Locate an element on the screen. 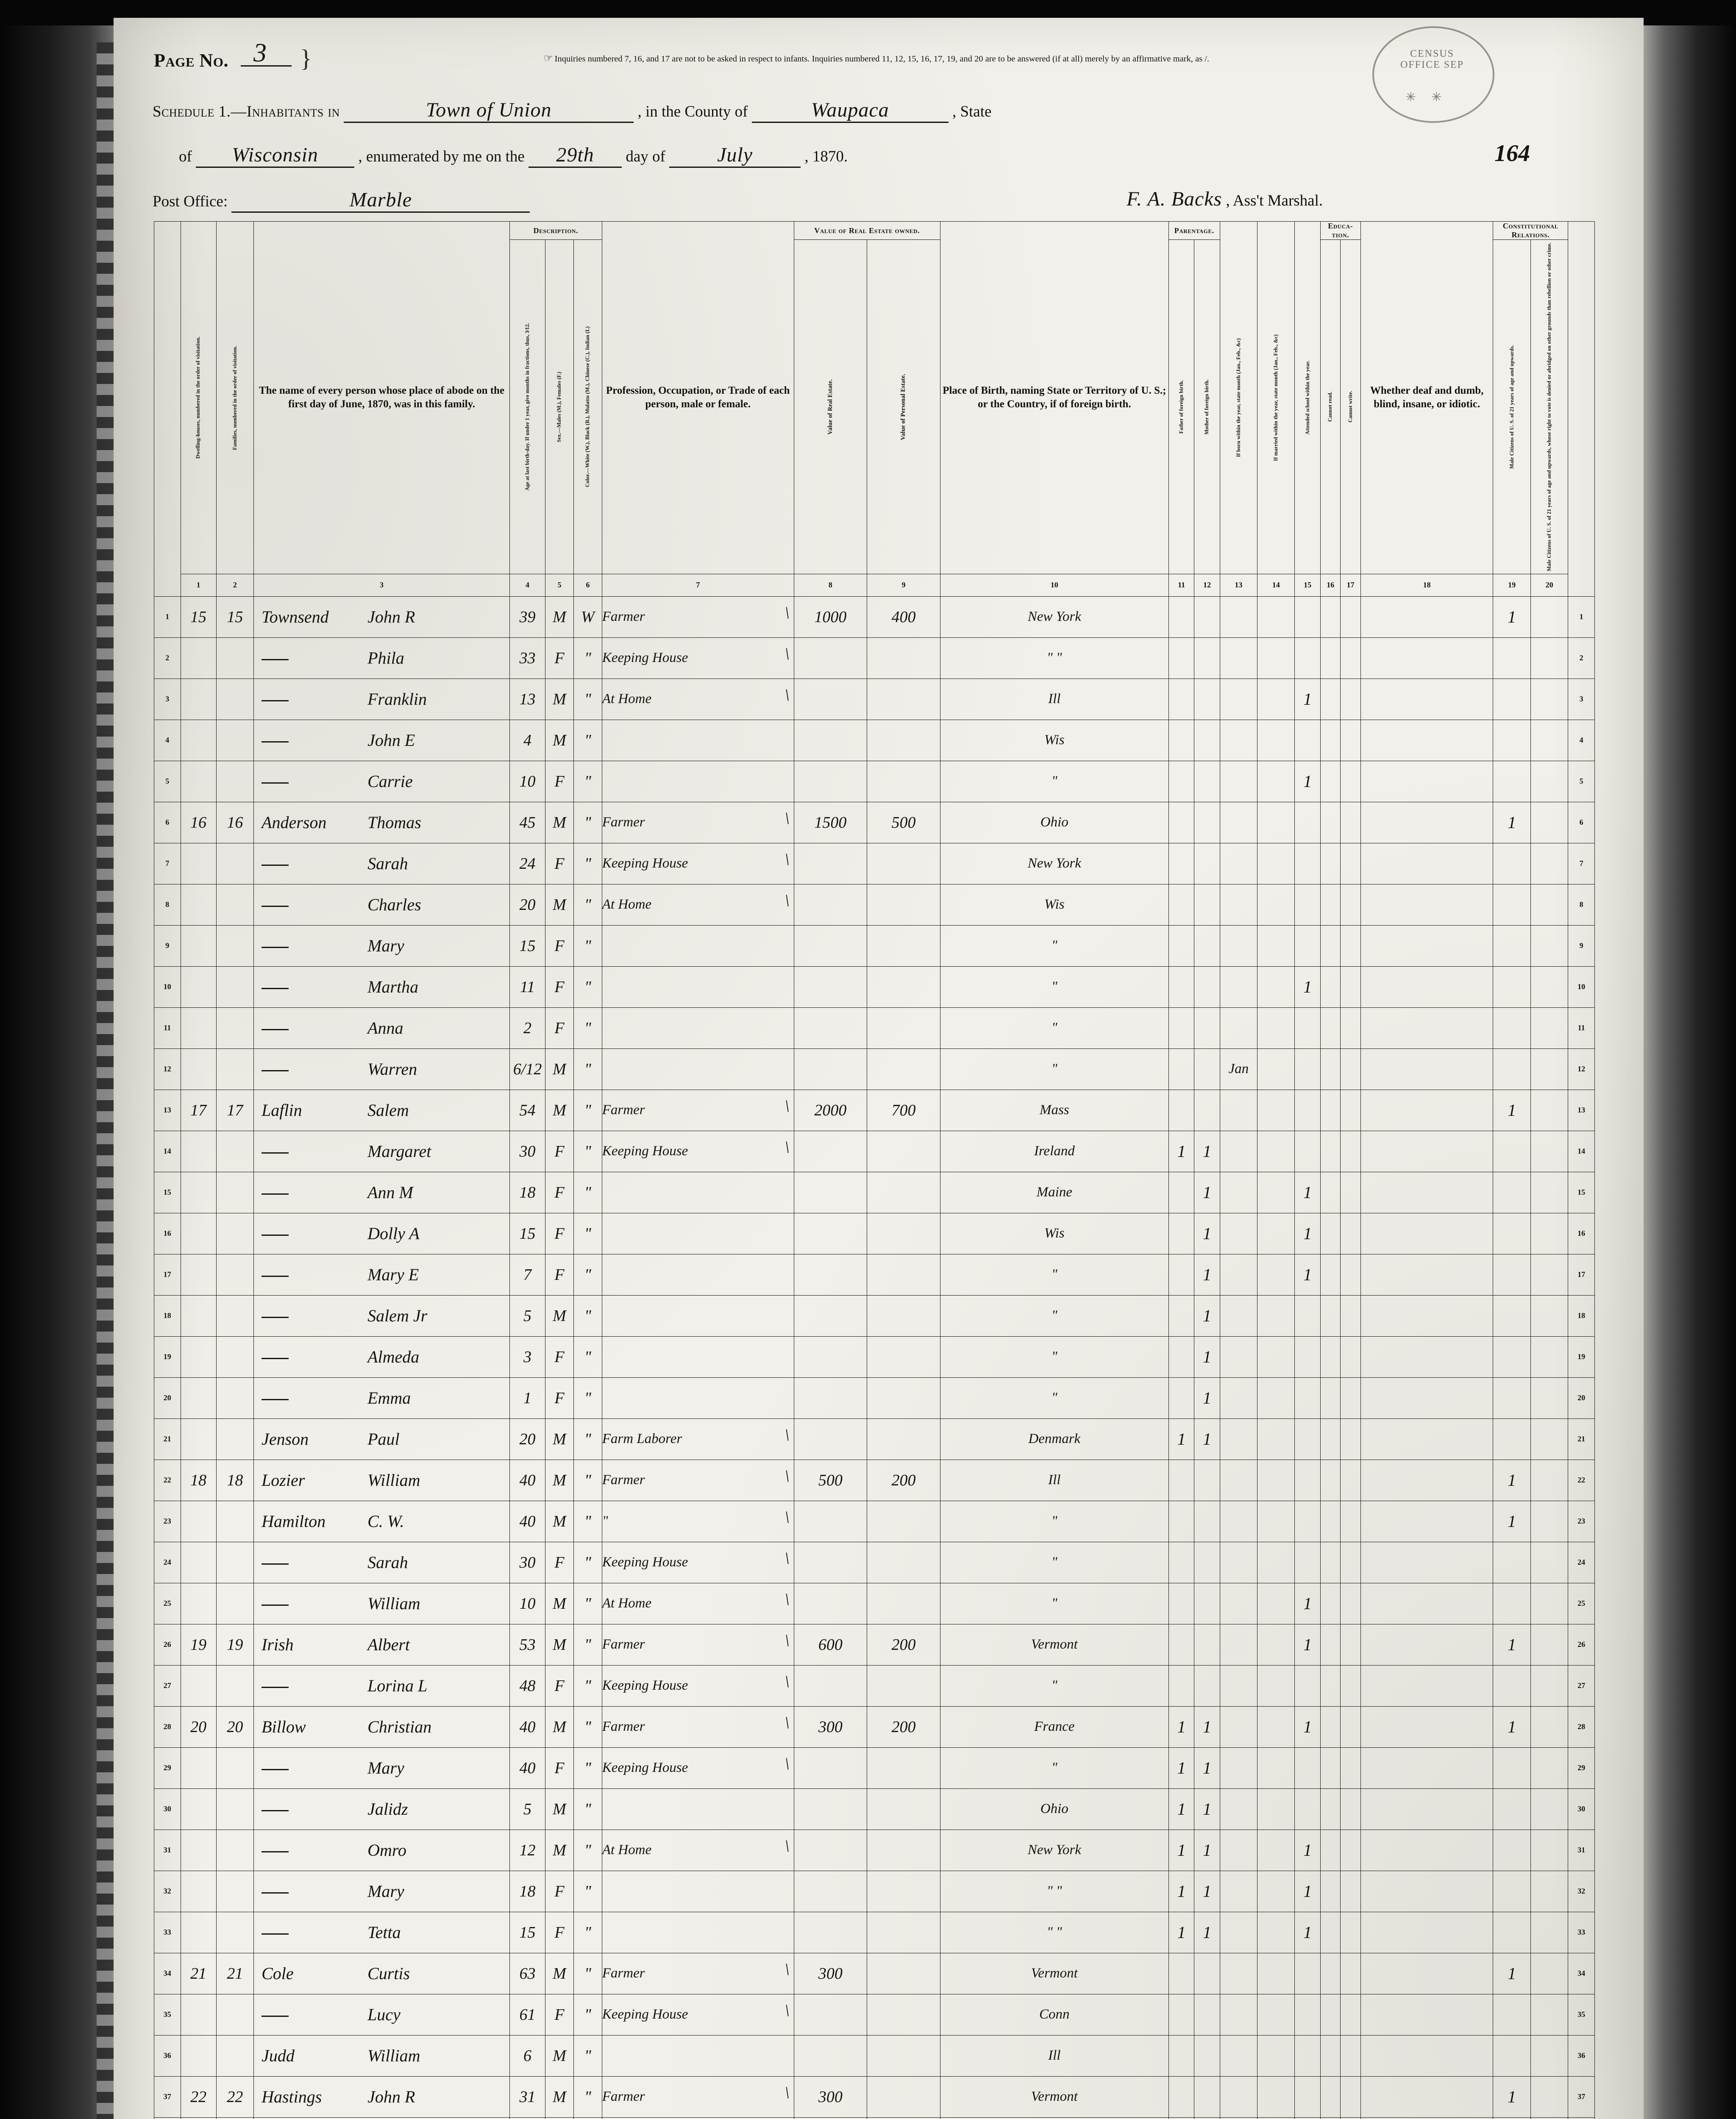 Image resolution: width=1736 pixels, height=2119 pixels. column-number-11: 11 is located at coordinates (1181, 585).